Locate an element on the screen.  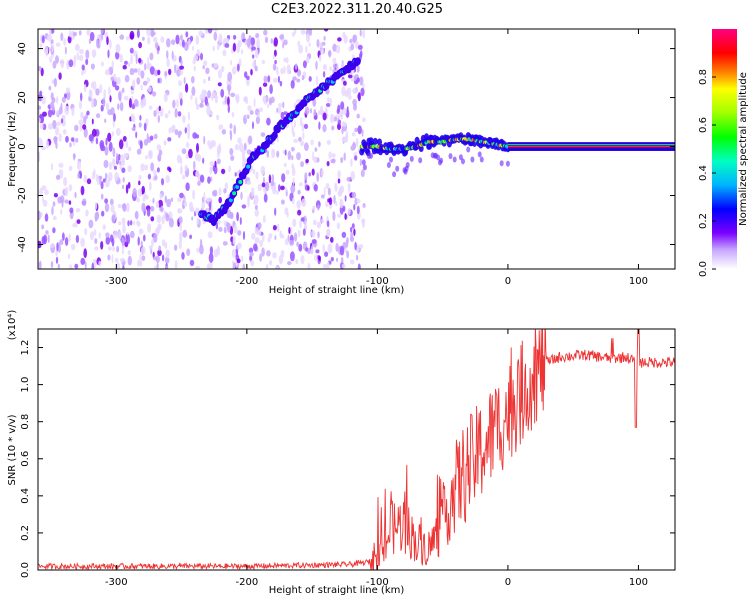
bottom-y-tick-label: 0.6 is located at coordinates (25, 459).